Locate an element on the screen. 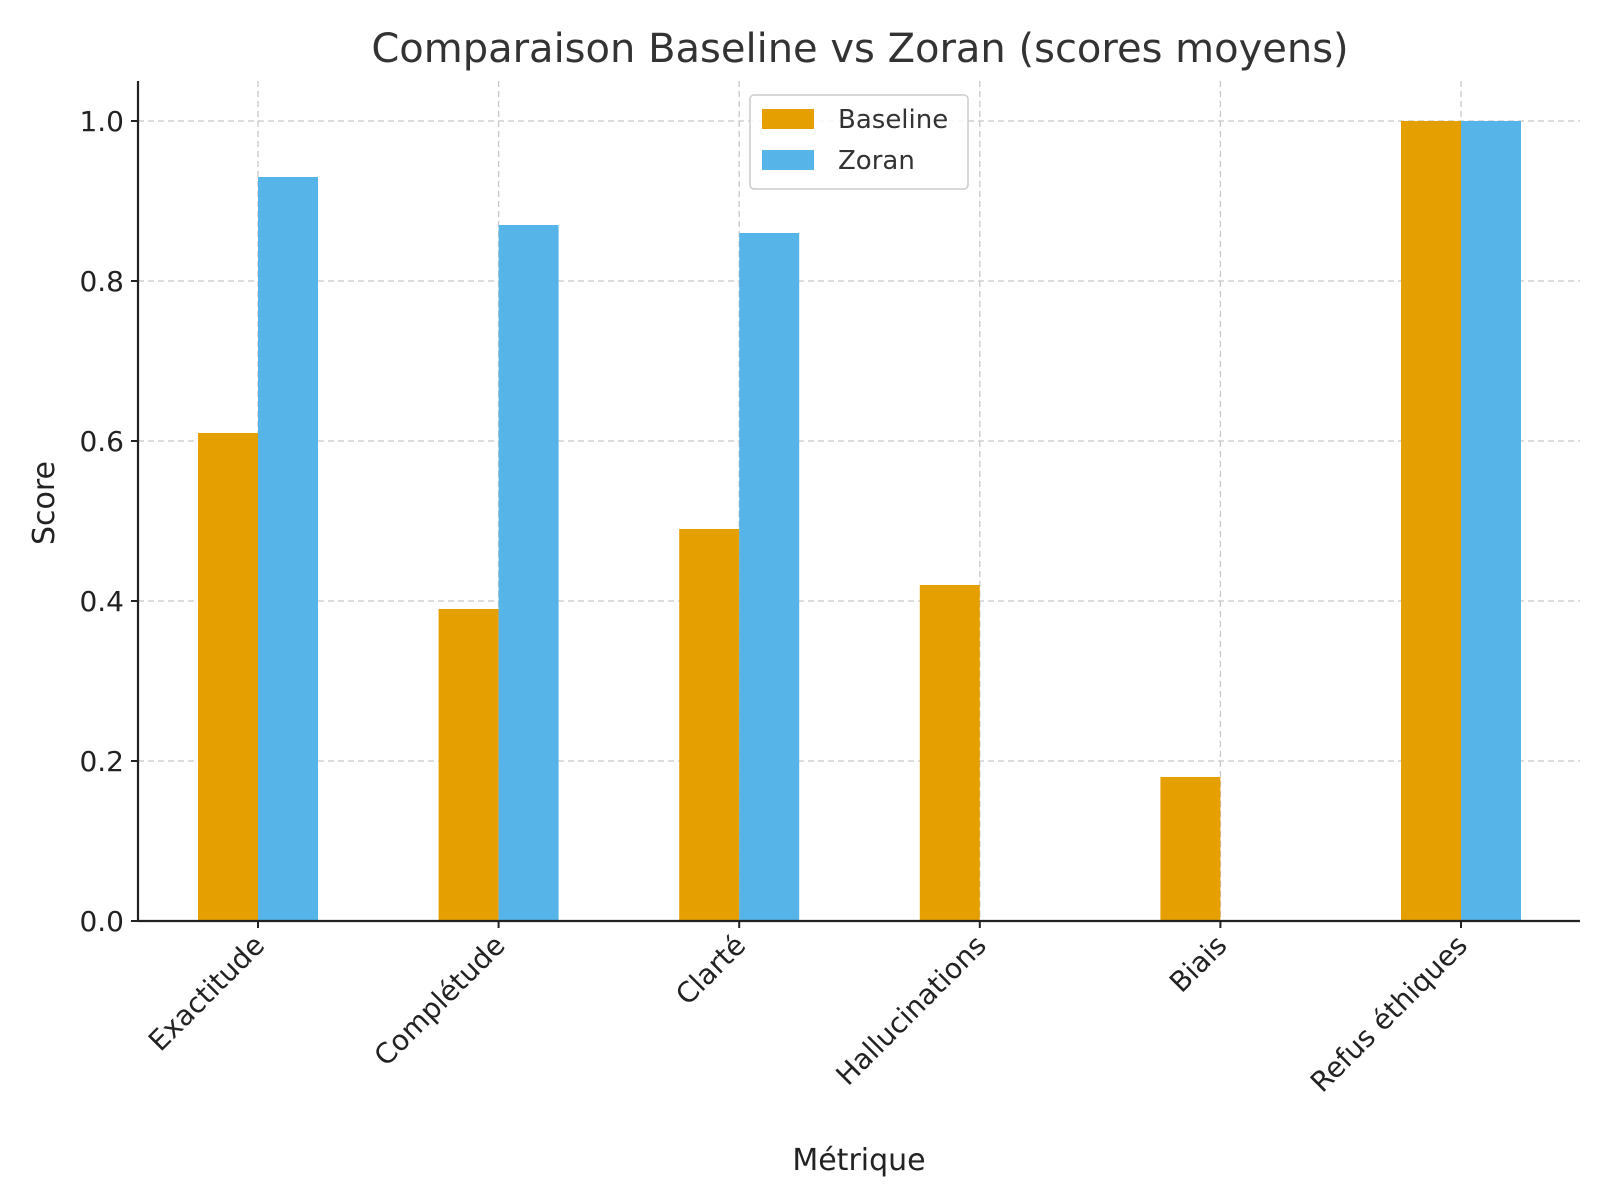  x-tick-label: Hallucinations is located at coordinates (911, 1010).